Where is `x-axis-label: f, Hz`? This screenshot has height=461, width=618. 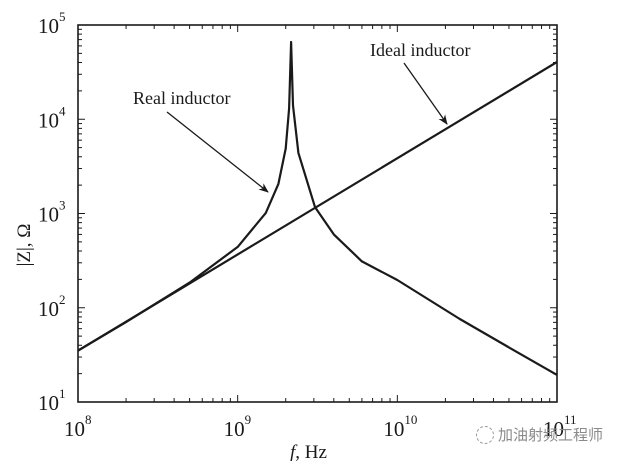 x-axis-label: f, Hz is located at coordinates (308, 451).